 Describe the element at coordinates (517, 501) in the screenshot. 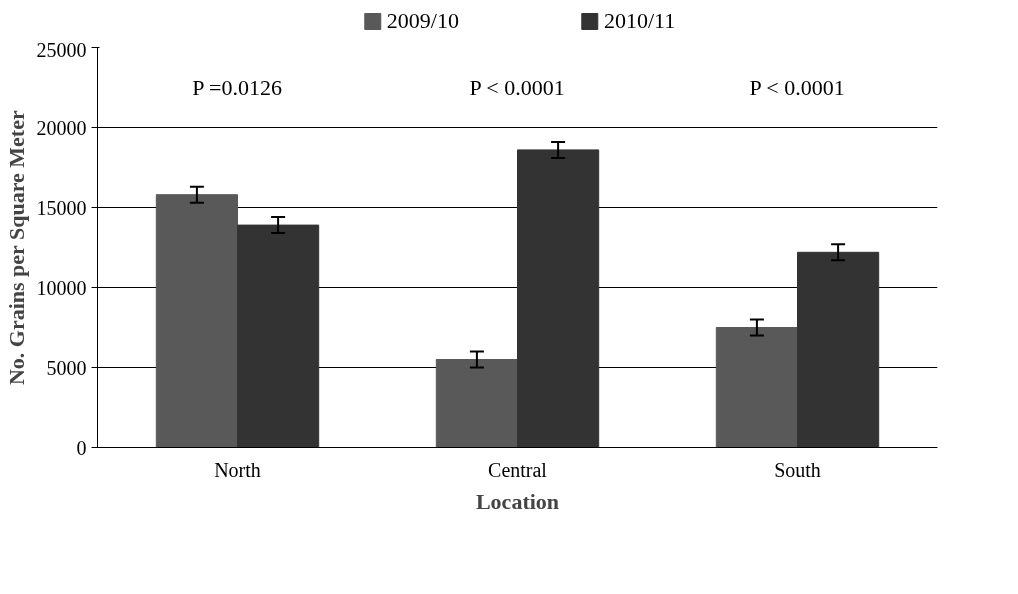

I see `x-axis-title: Location` at that location.